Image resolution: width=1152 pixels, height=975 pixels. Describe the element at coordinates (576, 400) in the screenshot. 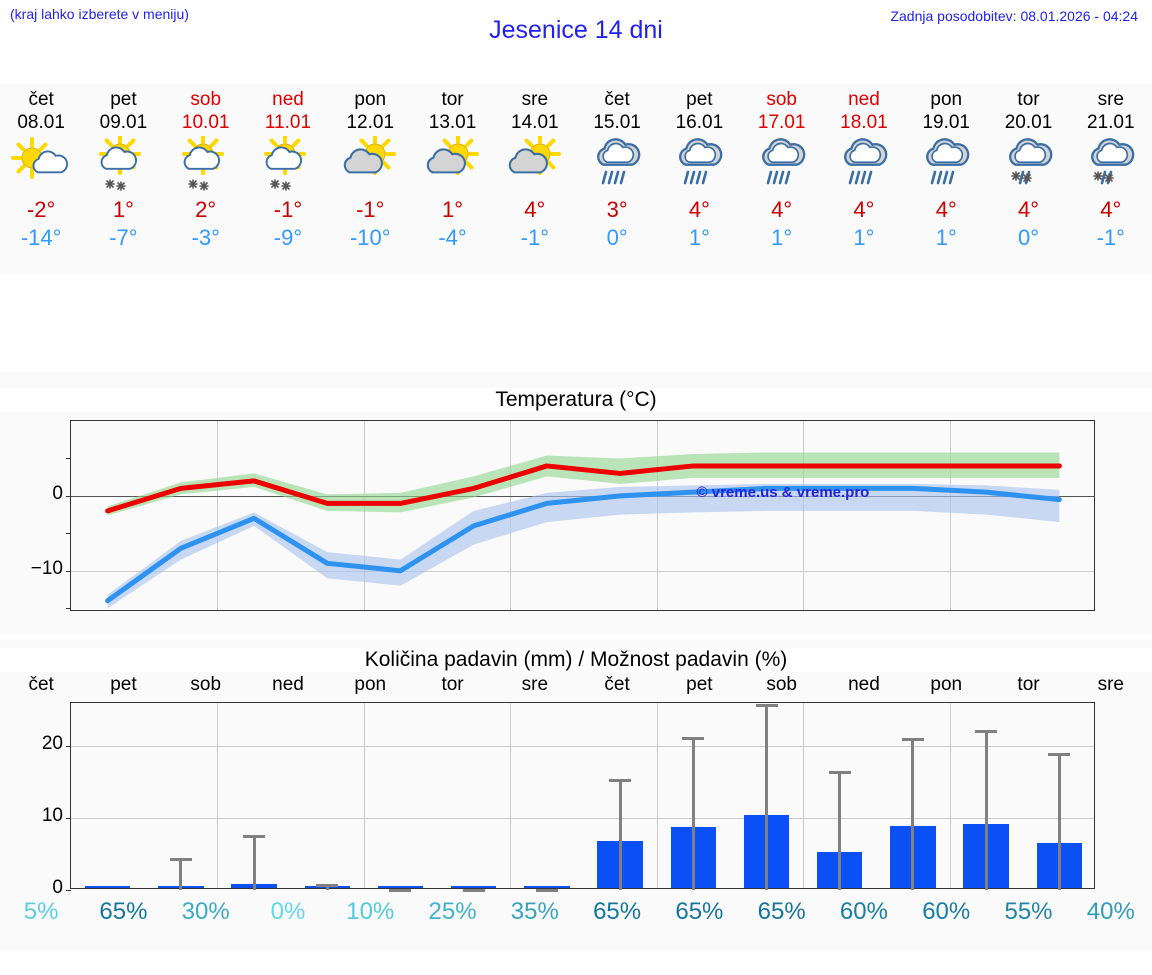

I see `temperature-chart-title: Temperatura (°C)` at that location.